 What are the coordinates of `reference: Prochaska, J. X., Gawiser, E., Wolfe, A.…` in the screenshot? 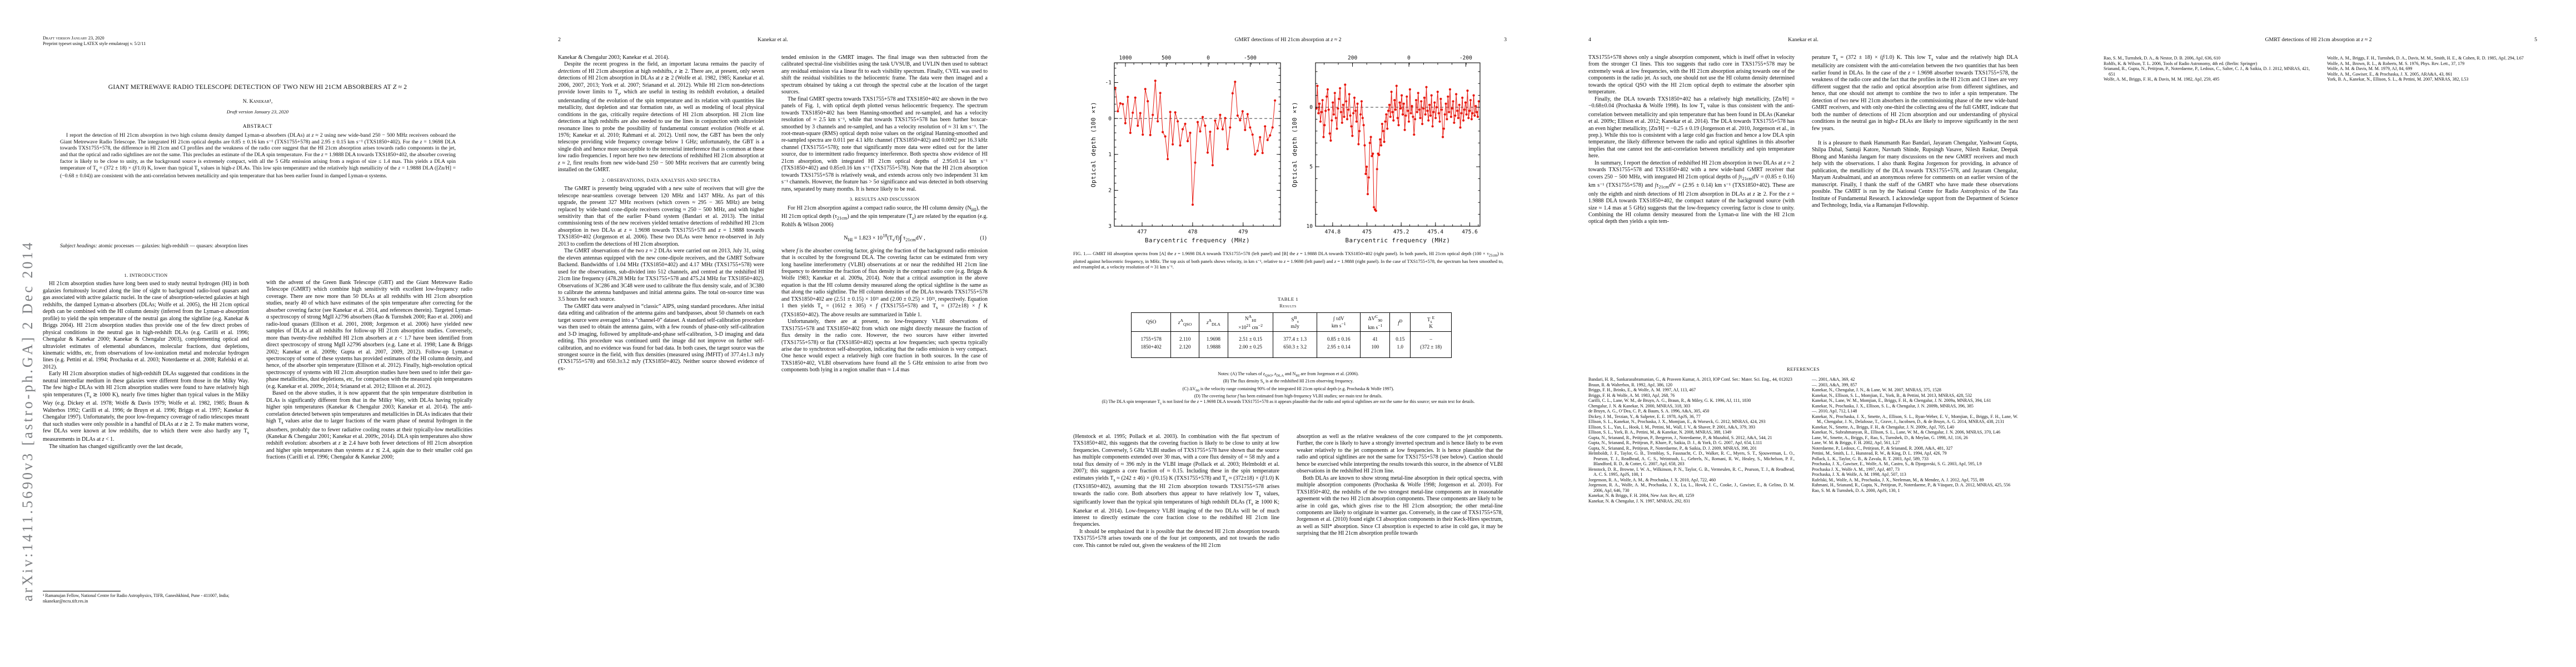 It's located at (1897, 463).